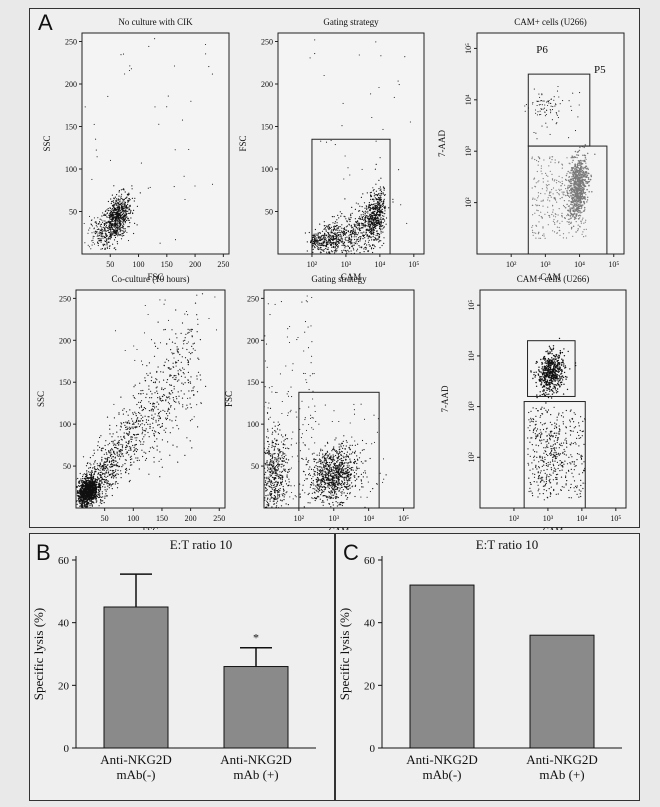 This screenshot has width=660, height=807. Describe the element at coordinates (47, 143) in the screenshot. I see `y-axis-label: SSC` at that location.